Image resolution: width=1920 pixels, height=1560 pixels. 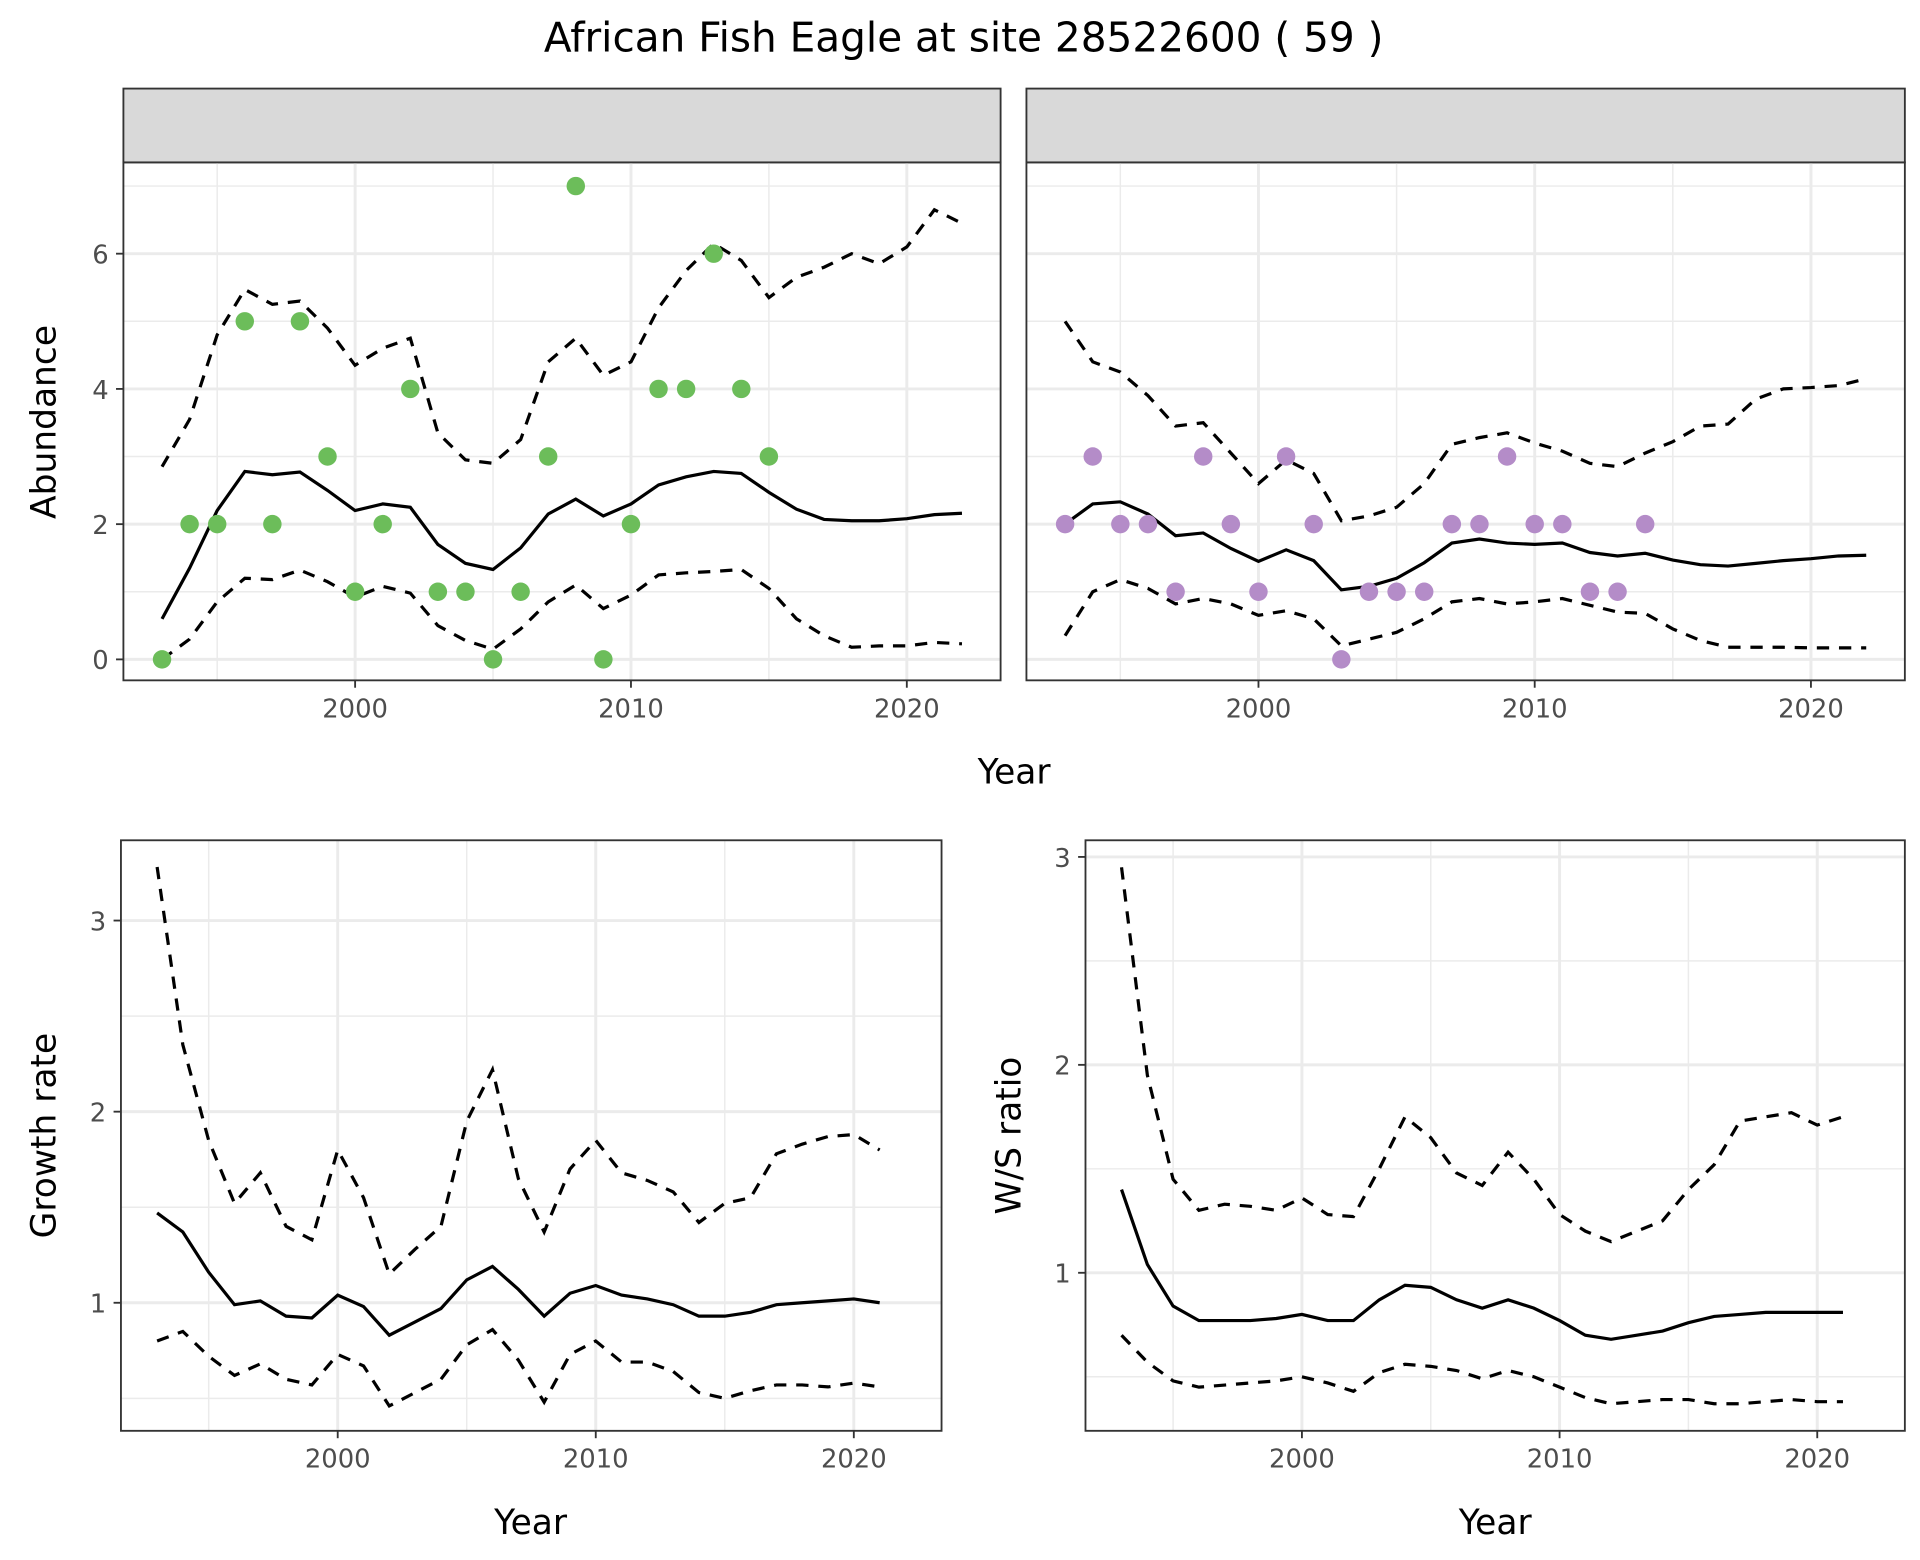 What do you see at coordinates (1009, 1136) in the screenshot?
I see `y-axis-label-ws: W/S ratio` at bounding box center [1009, 1136].